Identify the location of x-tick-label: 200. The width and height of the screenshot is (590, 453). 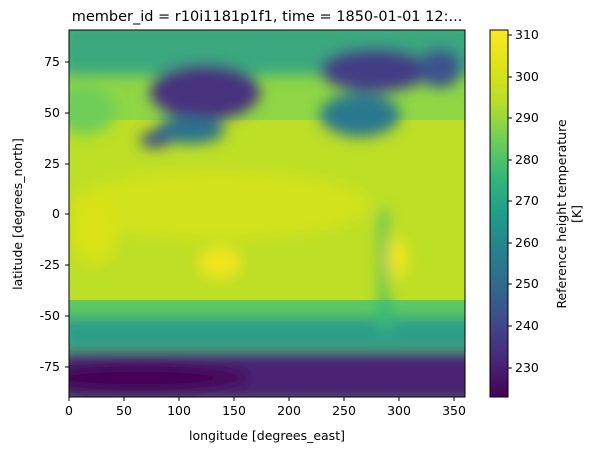
(289, 410).